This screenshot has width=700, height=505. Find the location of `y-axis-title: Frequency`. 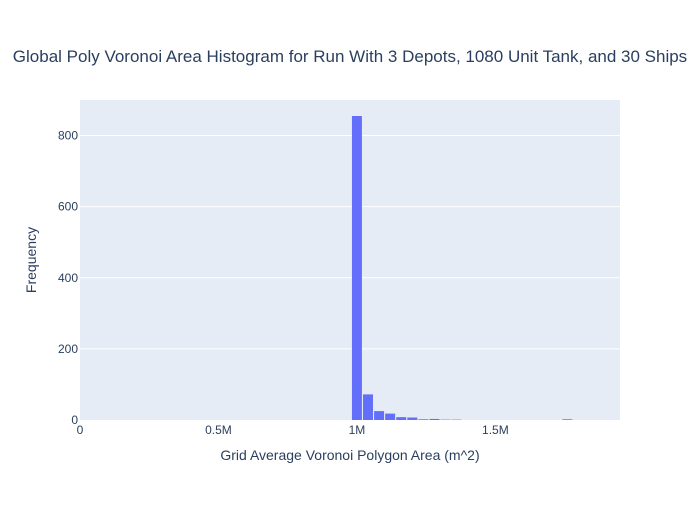

y-axis-title: Frequency is located at coordinates (31, 260).